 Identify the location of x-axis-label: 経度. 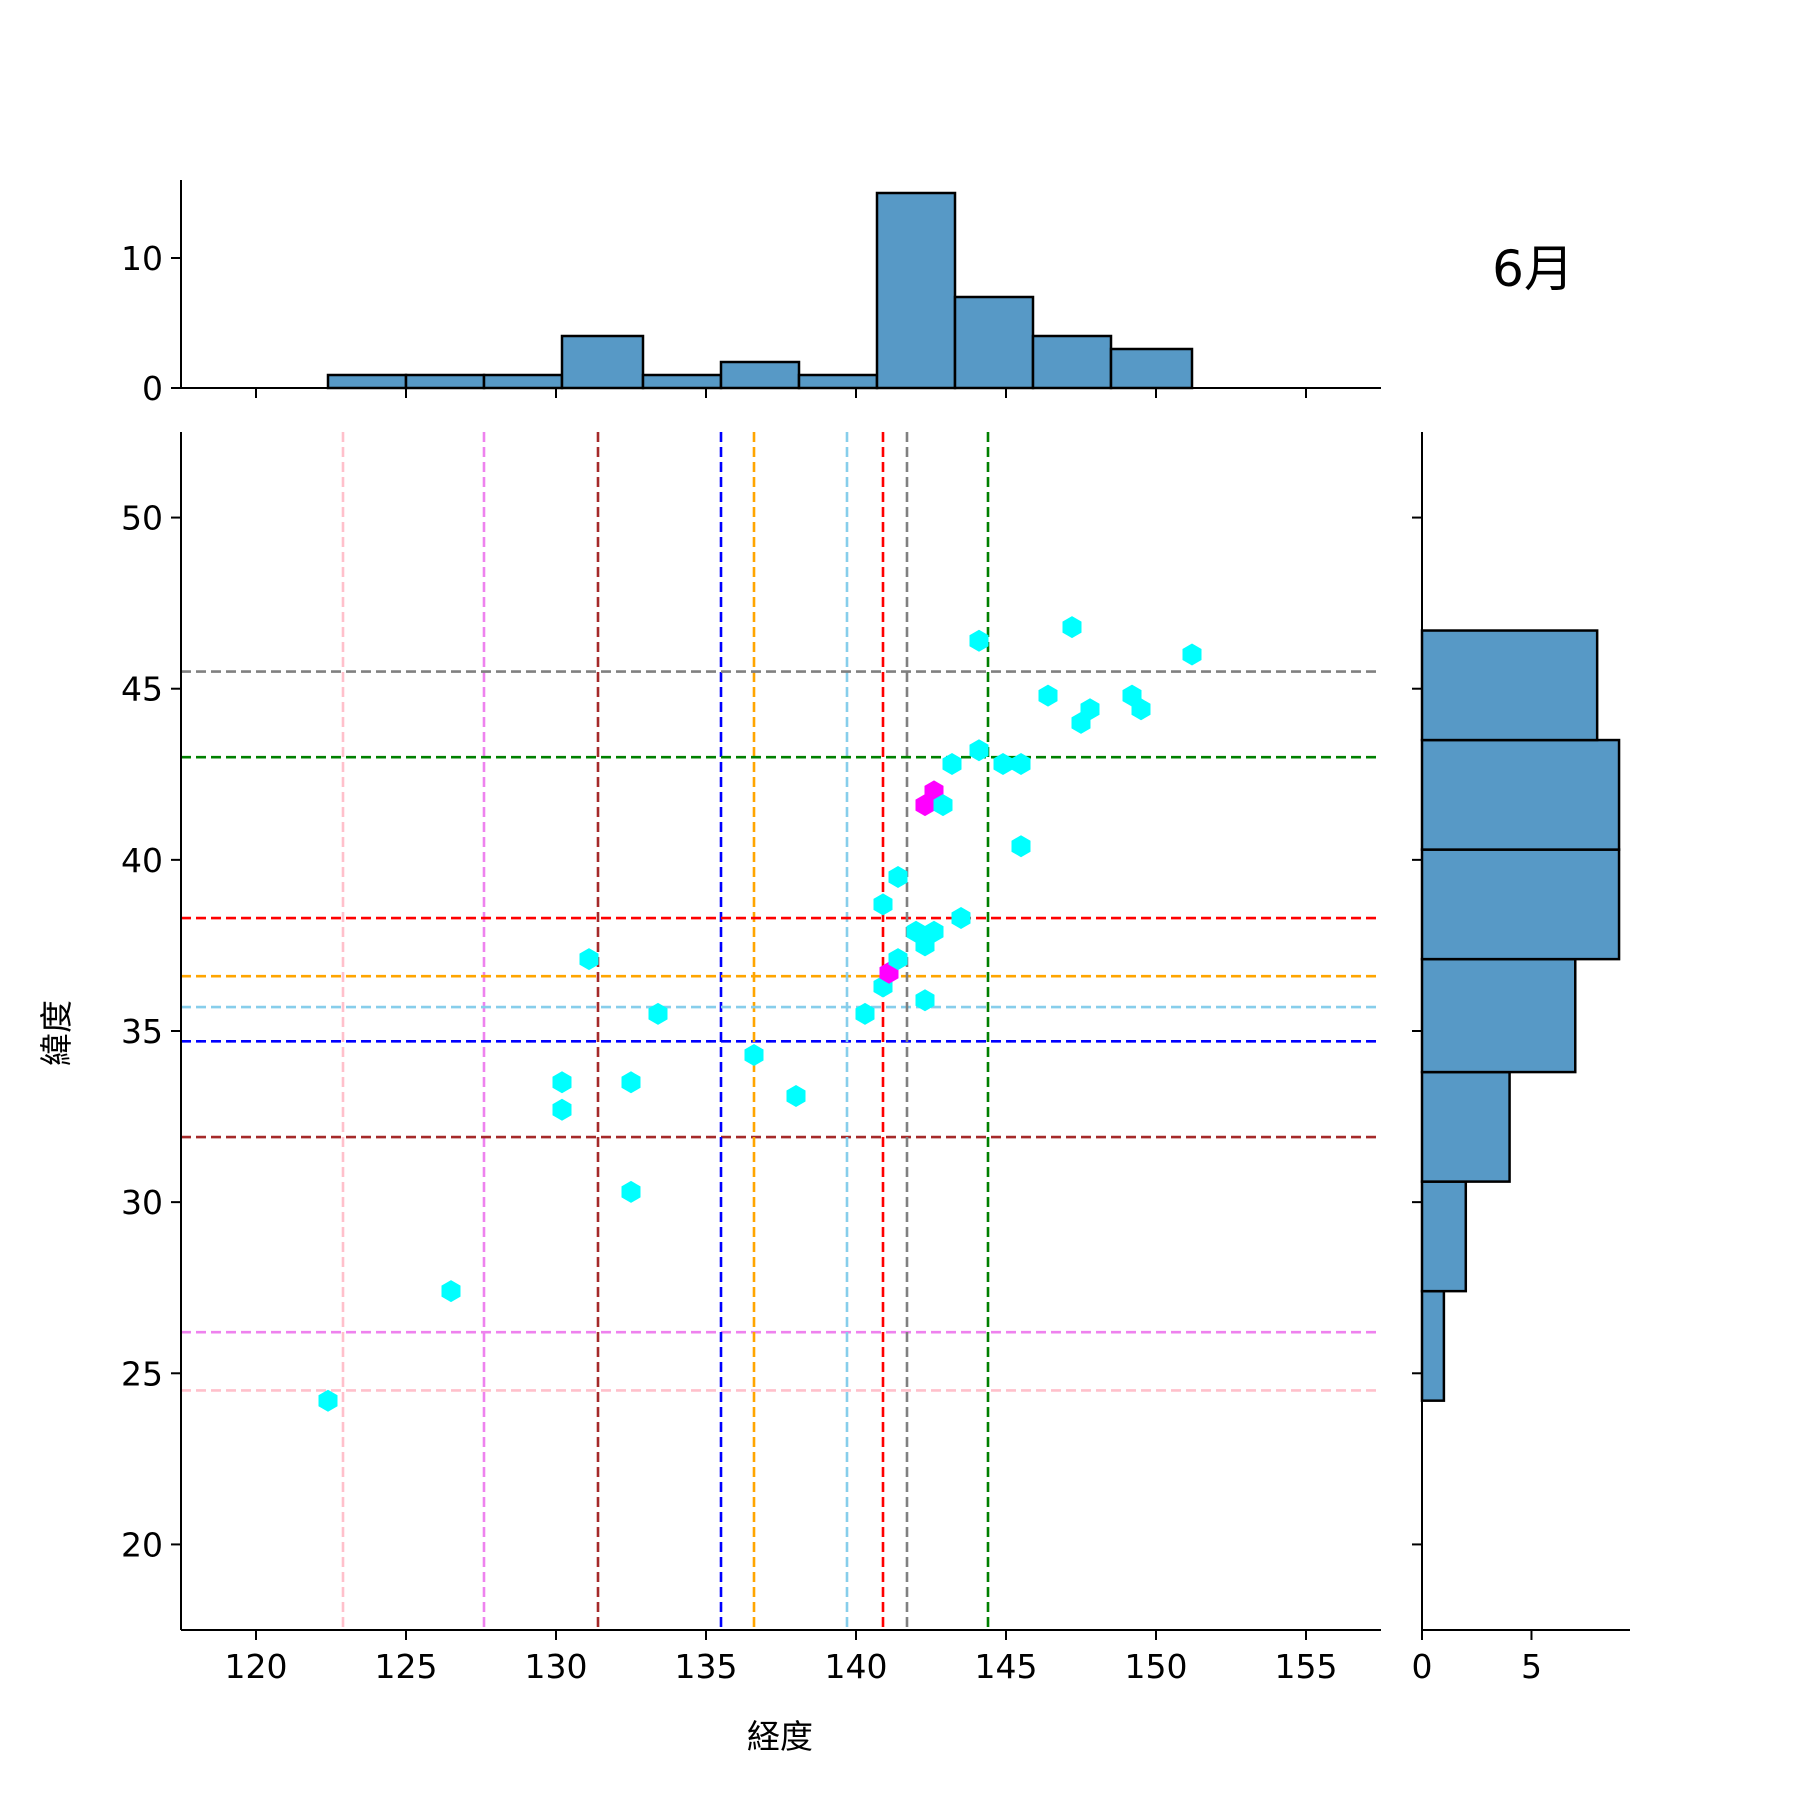
(780, 1736).